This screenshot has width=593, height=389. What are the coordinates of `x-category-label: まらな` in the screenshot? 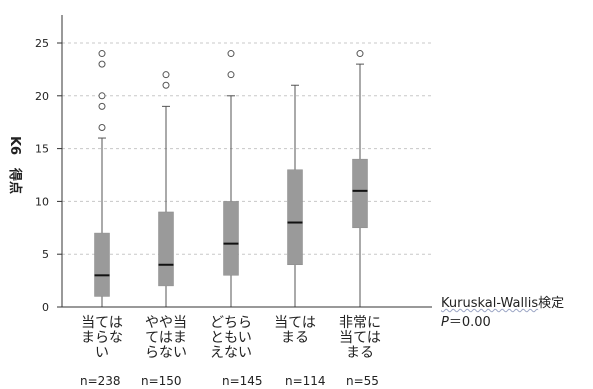 It's located at (102, 338).